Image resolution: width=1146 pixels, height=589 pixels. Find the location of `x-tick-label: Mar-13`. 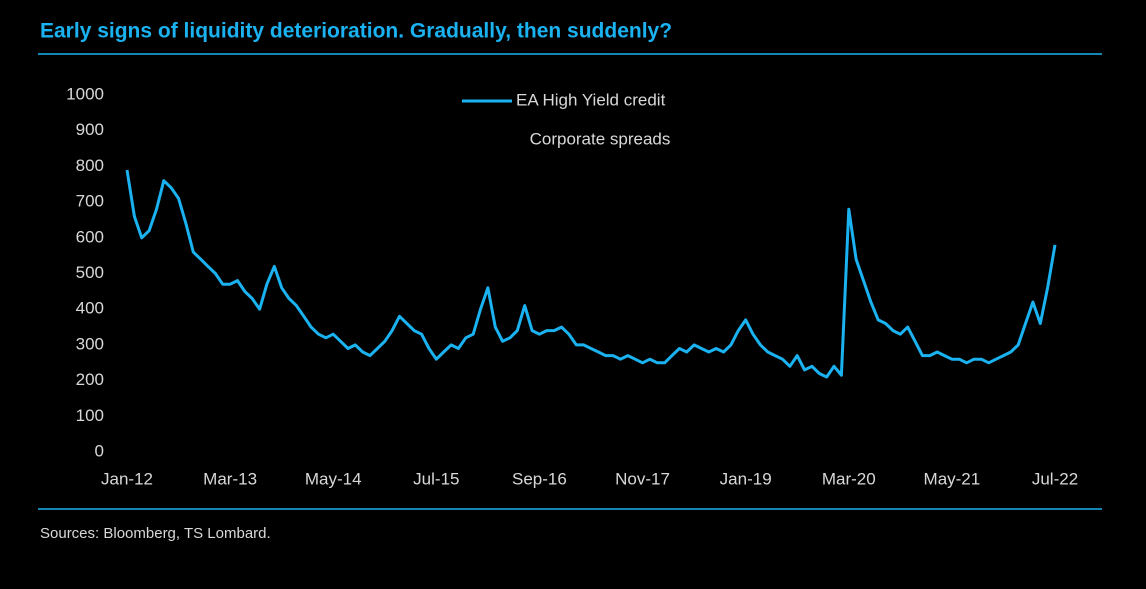

x-tick-label: Mar-13 is located at coordinates (230, 478).